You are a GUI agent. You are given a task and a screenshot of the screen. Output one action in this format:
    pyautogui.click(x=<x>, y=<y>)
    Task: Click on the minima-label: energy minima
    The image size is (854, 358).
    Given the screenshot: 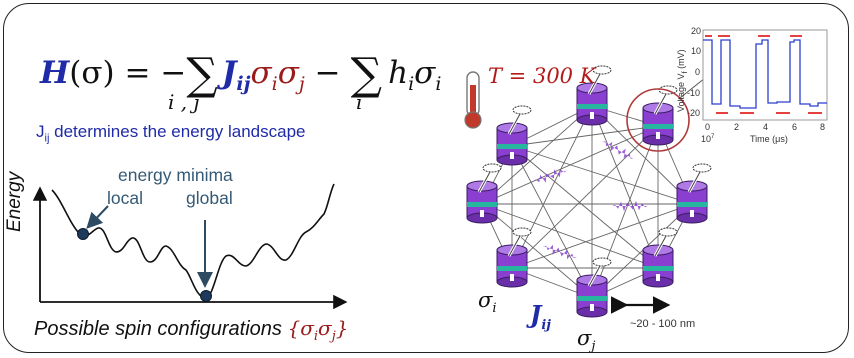 What is the action you would take?
    pyautogui.click(x=175, y=175)
    